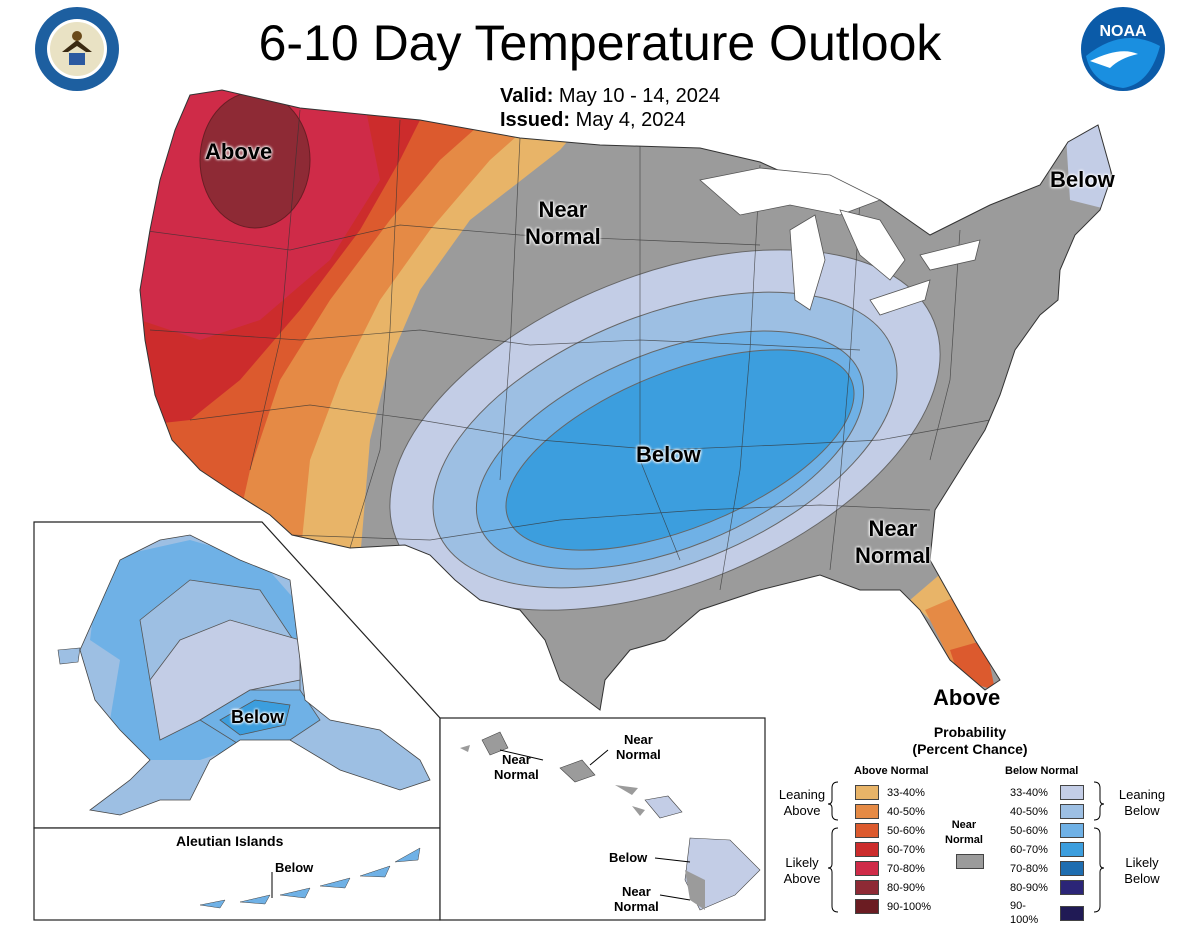 The height and width of the screenshot is (927, 1200). I want to click on label-central: Below, so click(668, 454).